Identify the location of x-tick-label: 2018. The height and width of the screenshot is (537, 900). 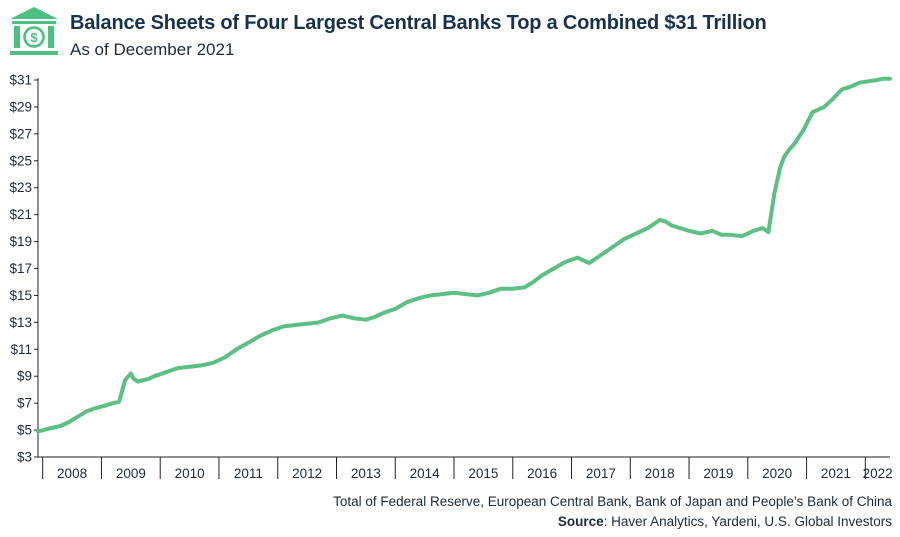
(660, 473).